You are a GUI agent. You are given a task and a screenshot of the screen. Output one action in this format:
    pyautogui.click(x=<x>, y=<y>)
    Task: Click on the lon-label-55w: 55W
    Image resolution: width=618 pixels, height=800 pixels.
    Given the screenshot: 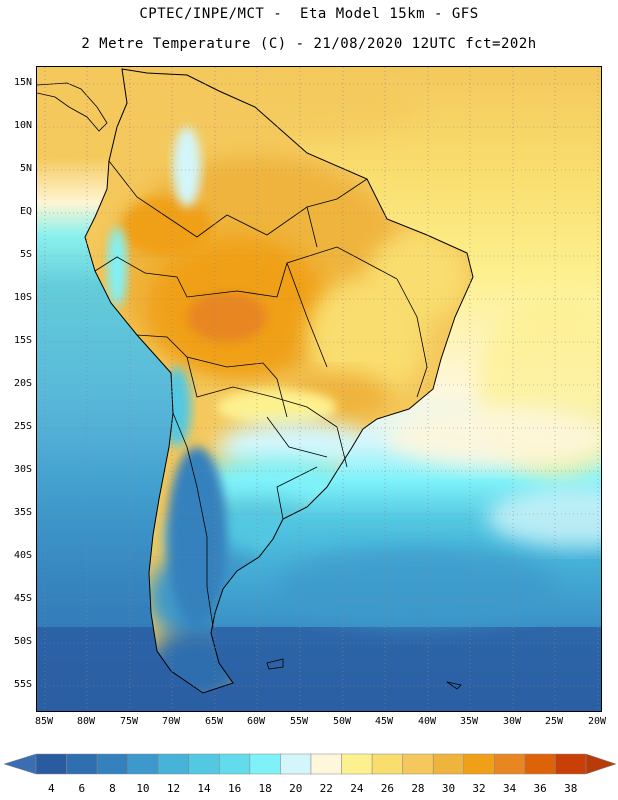 What is the action you would take?
    pyautogui.click(x=299, y=721)
    